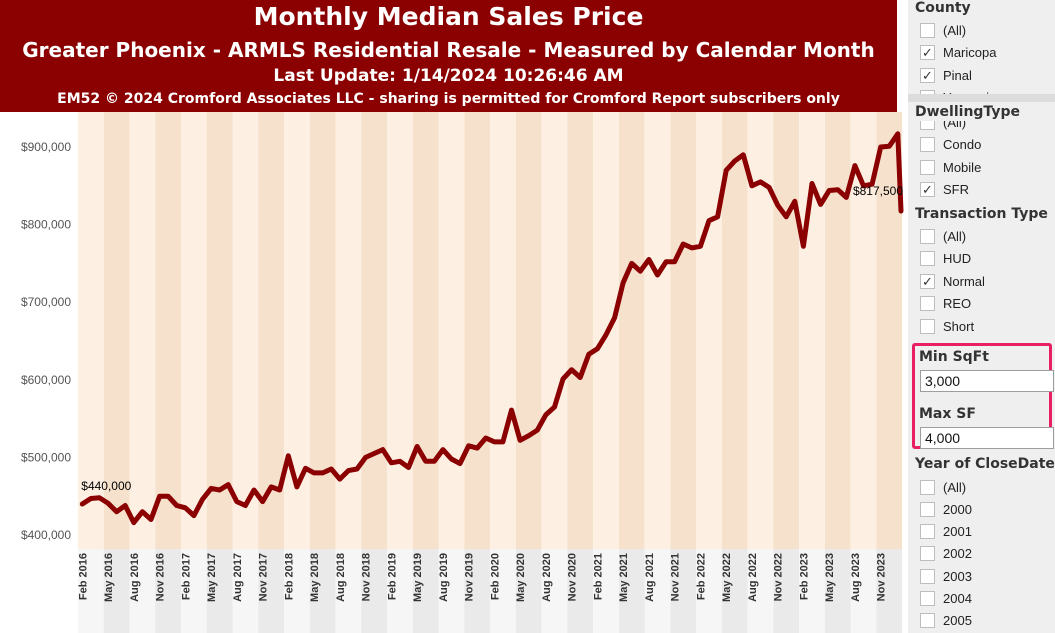 This screenshot has height=633, width=1055. I want to click on x-tick-label: Nov 2022, so click(779, 577).